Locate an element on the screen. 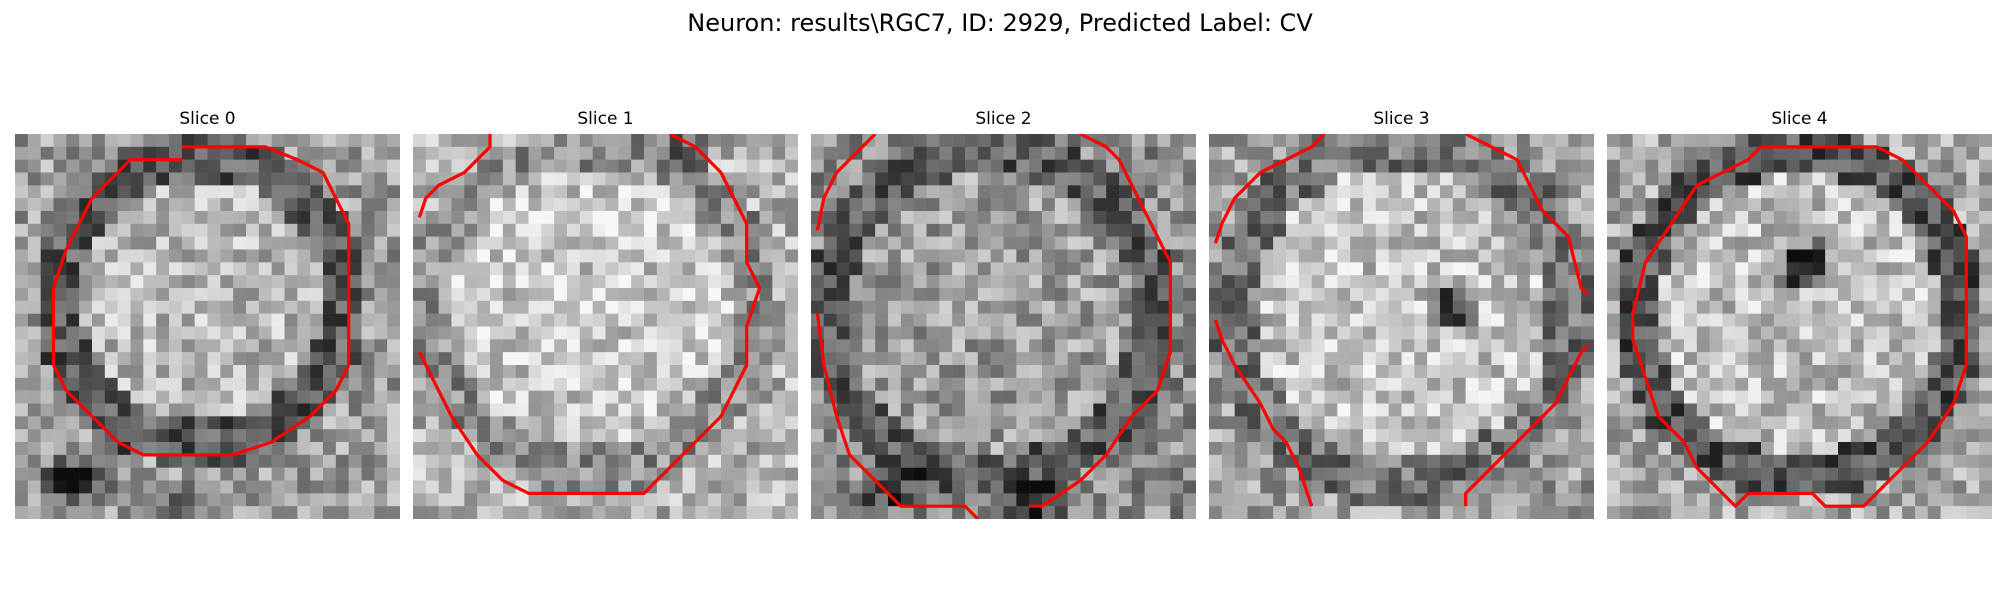  slice-panel-1: Slice 1 is located at coordinates (605, 313).